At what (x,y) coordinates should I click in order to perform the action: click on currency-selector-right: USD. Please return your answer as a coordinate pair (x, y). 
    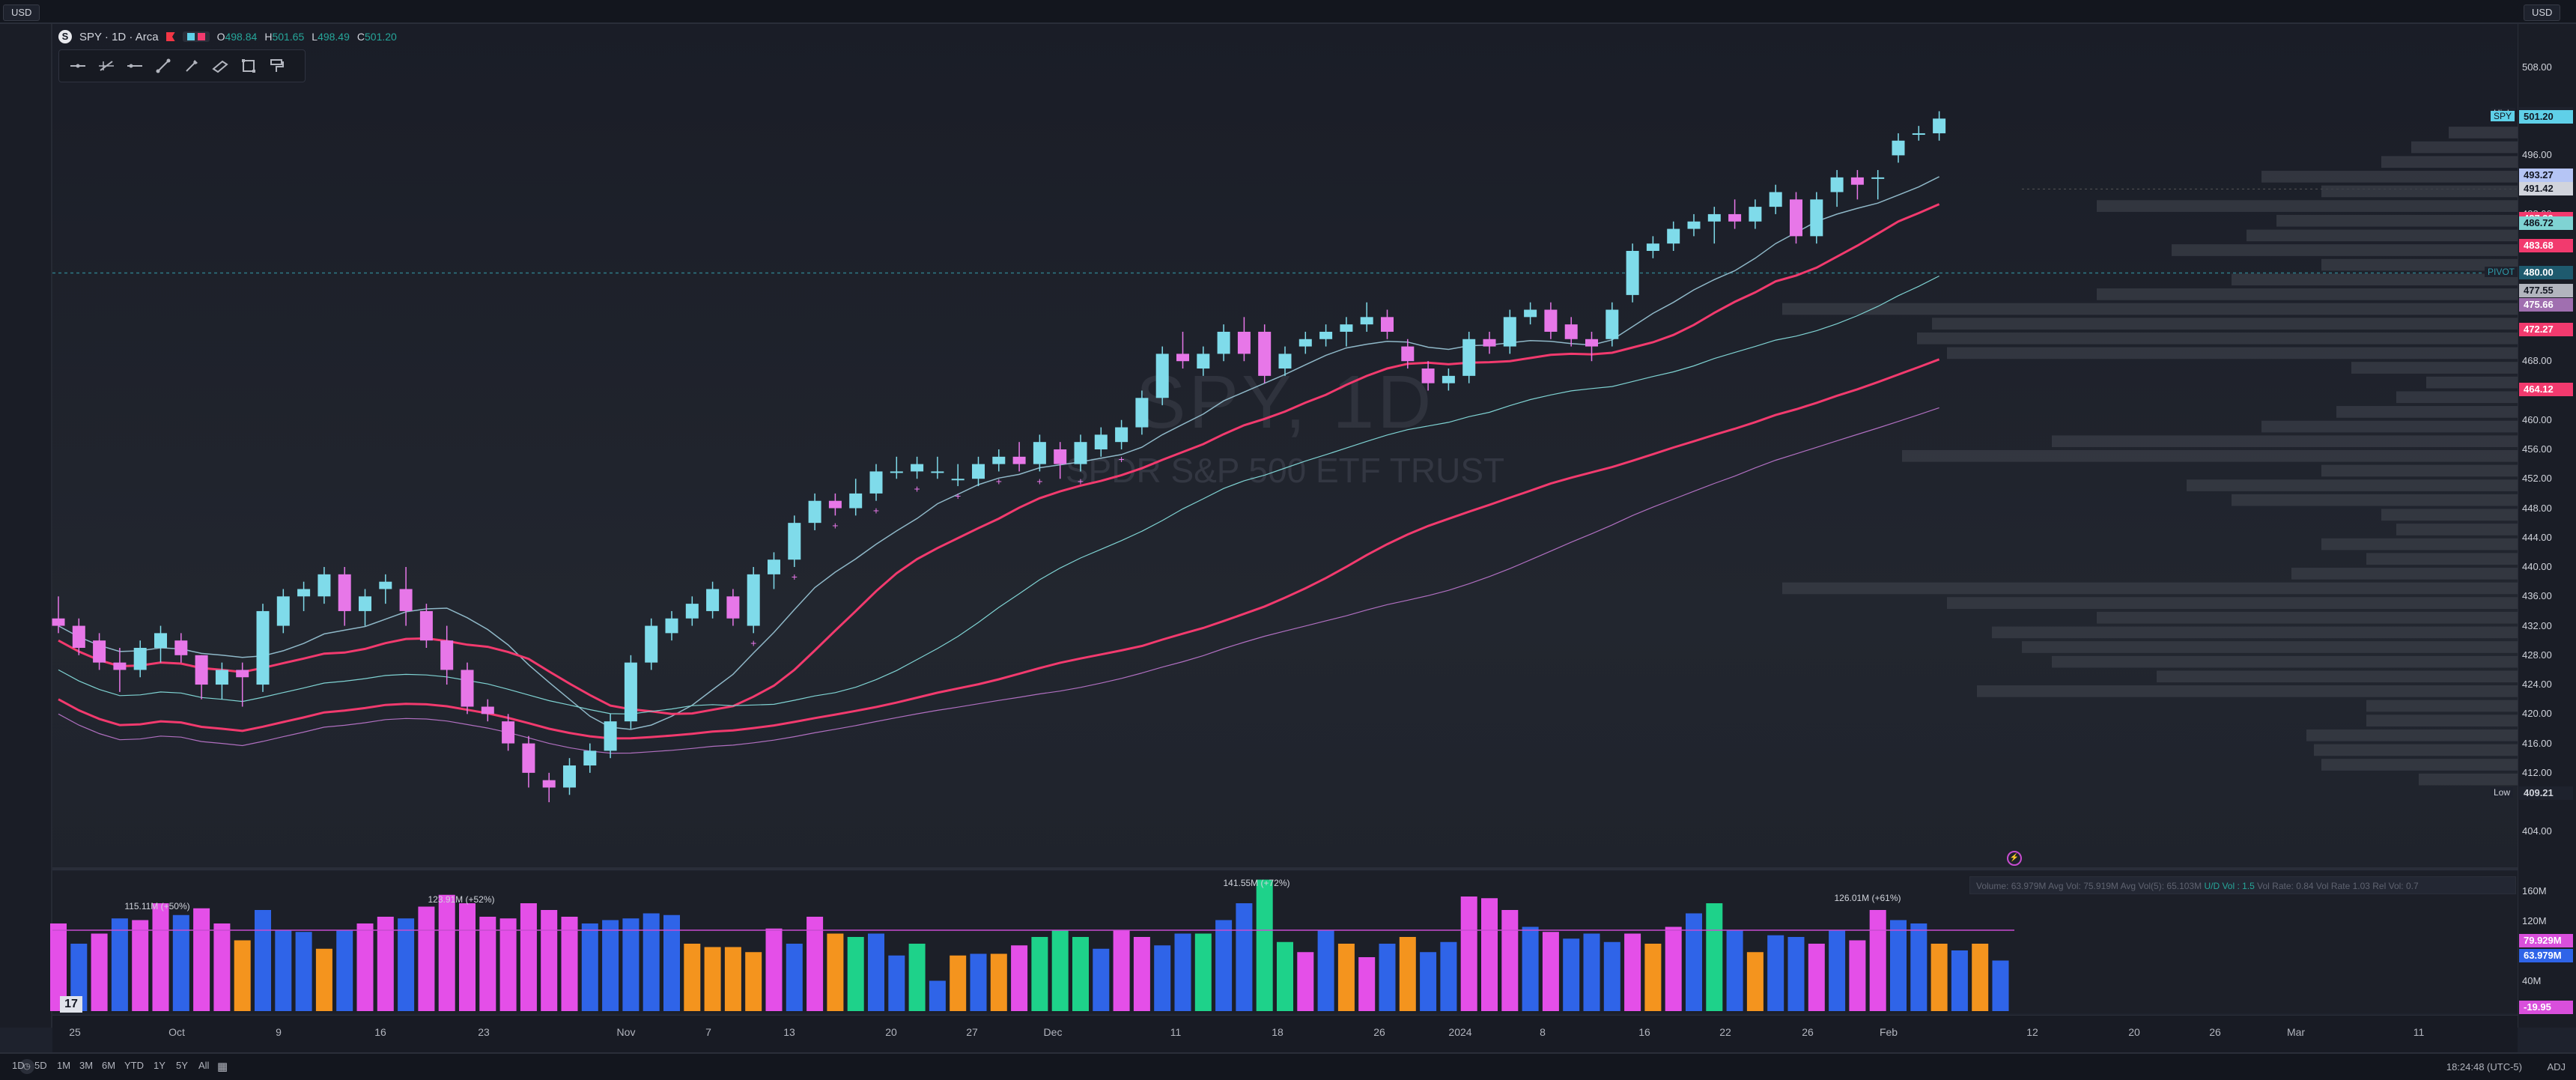
    Looking at the image, I should click on (2542, 13).